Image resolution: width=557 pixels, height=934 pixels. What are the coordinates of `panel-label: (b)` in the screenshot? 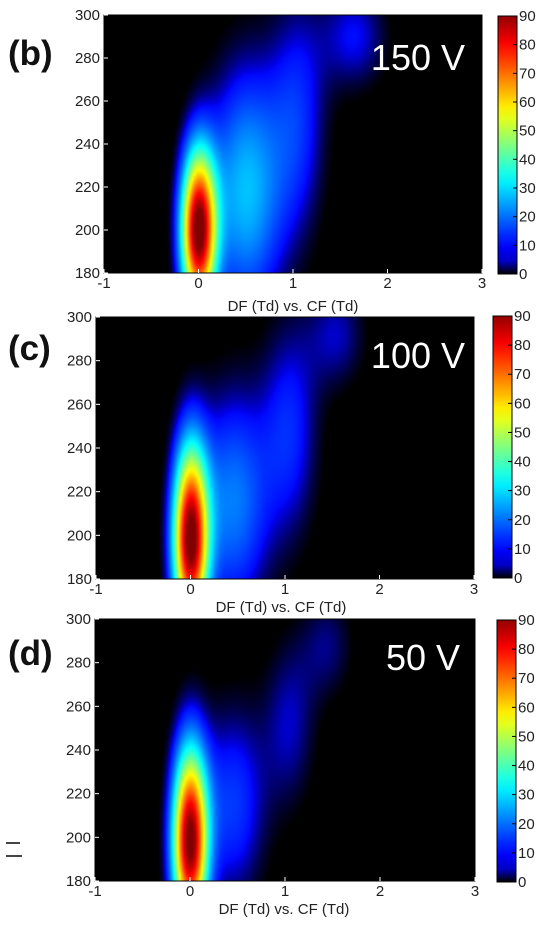 It's located at (30, 53).